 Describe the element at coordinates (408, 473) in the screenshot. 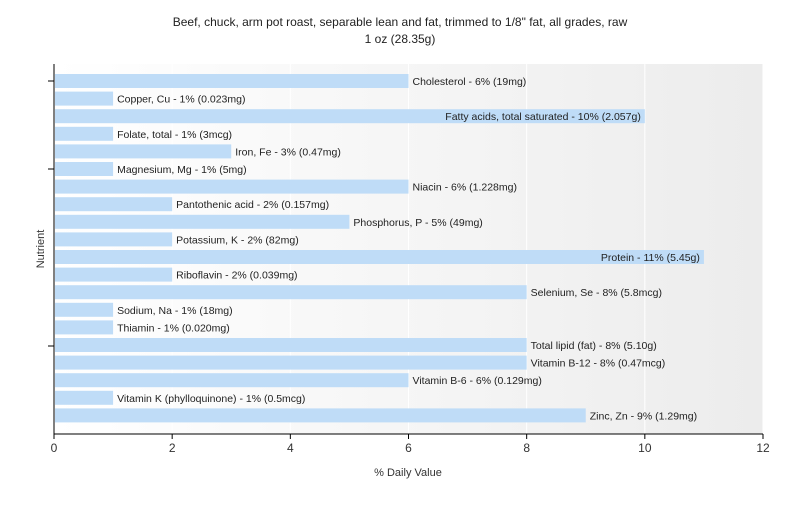

I see `x-axis-title: % Daily Value` at that location.